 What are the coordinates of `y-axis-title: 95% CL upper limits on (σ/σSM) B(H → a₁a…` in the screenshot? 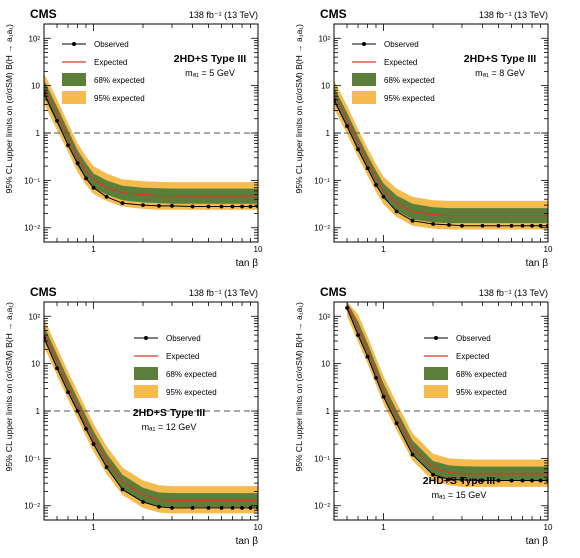 It's located at (9, 387).